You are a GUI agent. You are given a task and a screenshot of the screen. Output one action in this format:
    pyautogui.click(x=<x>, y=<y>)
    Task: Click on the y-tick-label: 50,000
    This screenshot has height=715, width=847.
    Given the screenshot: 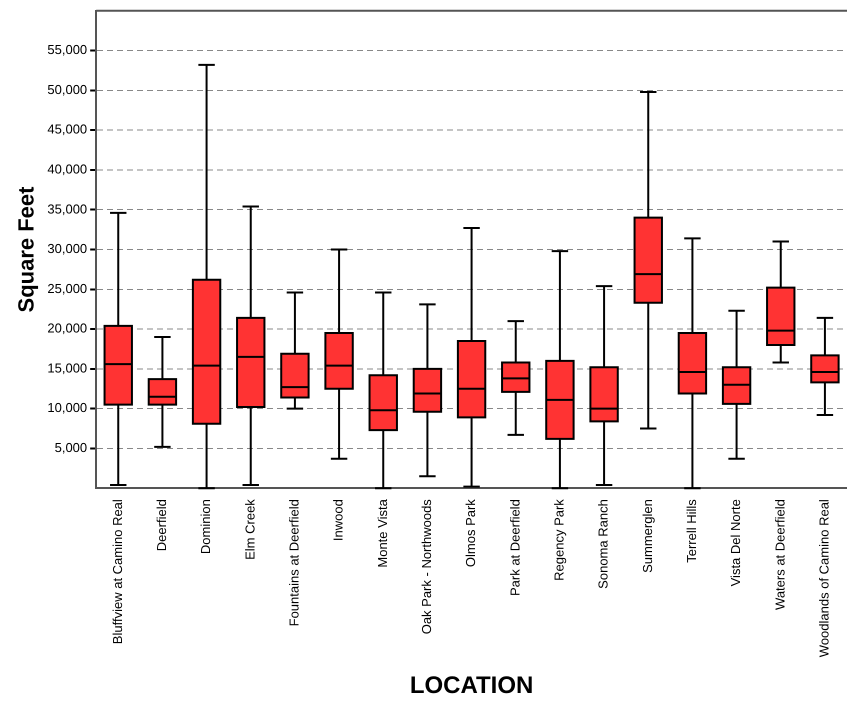 What is the action you would take?
    pyautogui.click(x=67, y=89)
    